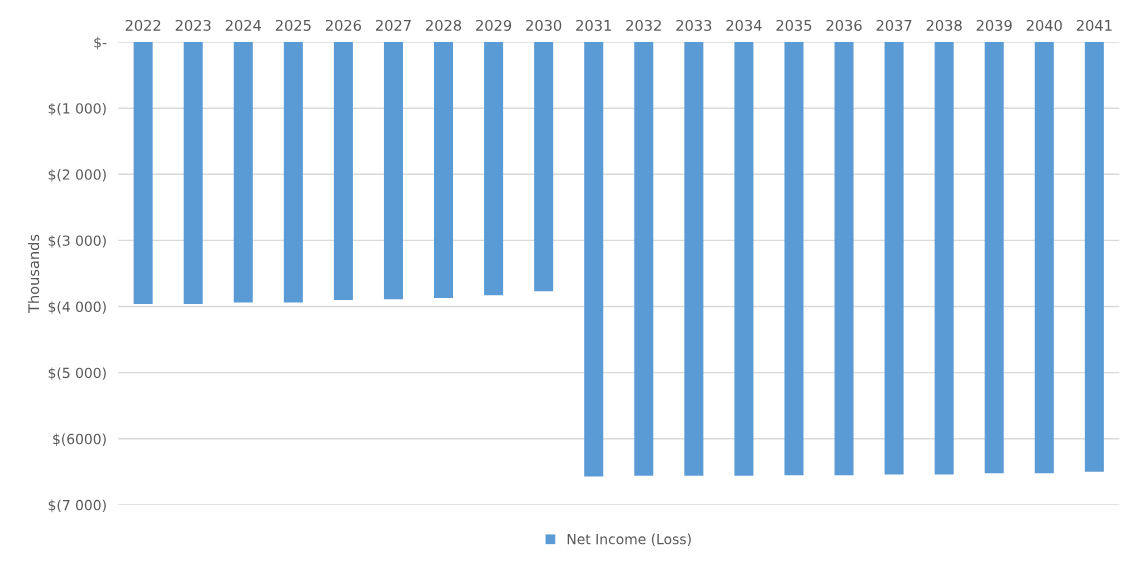  I want to click on x-tick-label: 2022, so click(143, 25).